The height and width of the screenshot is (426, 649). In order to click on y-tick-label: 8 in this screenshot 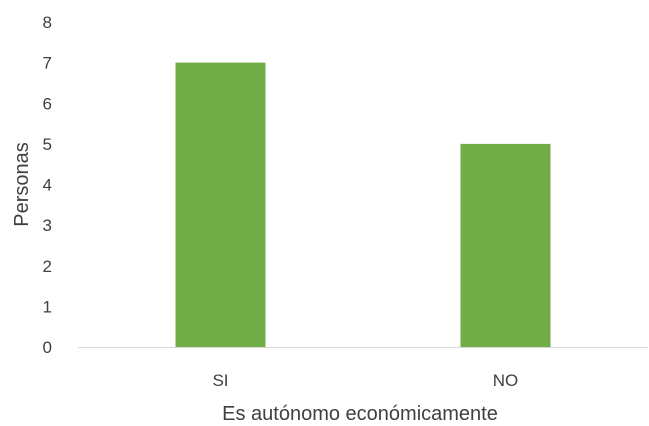, I will do `click(47, 22)`.